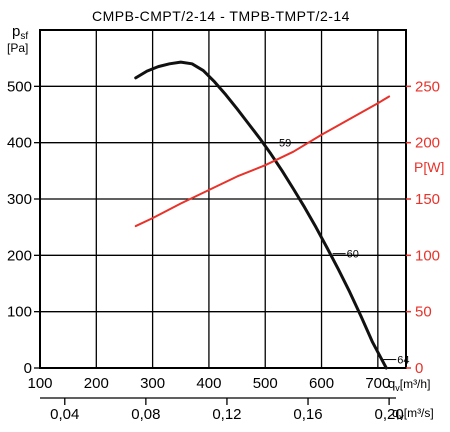 The height and width of the screenshot is (432, 450). I want to click on y-axis-right-label: P[W], so click(429, 167).